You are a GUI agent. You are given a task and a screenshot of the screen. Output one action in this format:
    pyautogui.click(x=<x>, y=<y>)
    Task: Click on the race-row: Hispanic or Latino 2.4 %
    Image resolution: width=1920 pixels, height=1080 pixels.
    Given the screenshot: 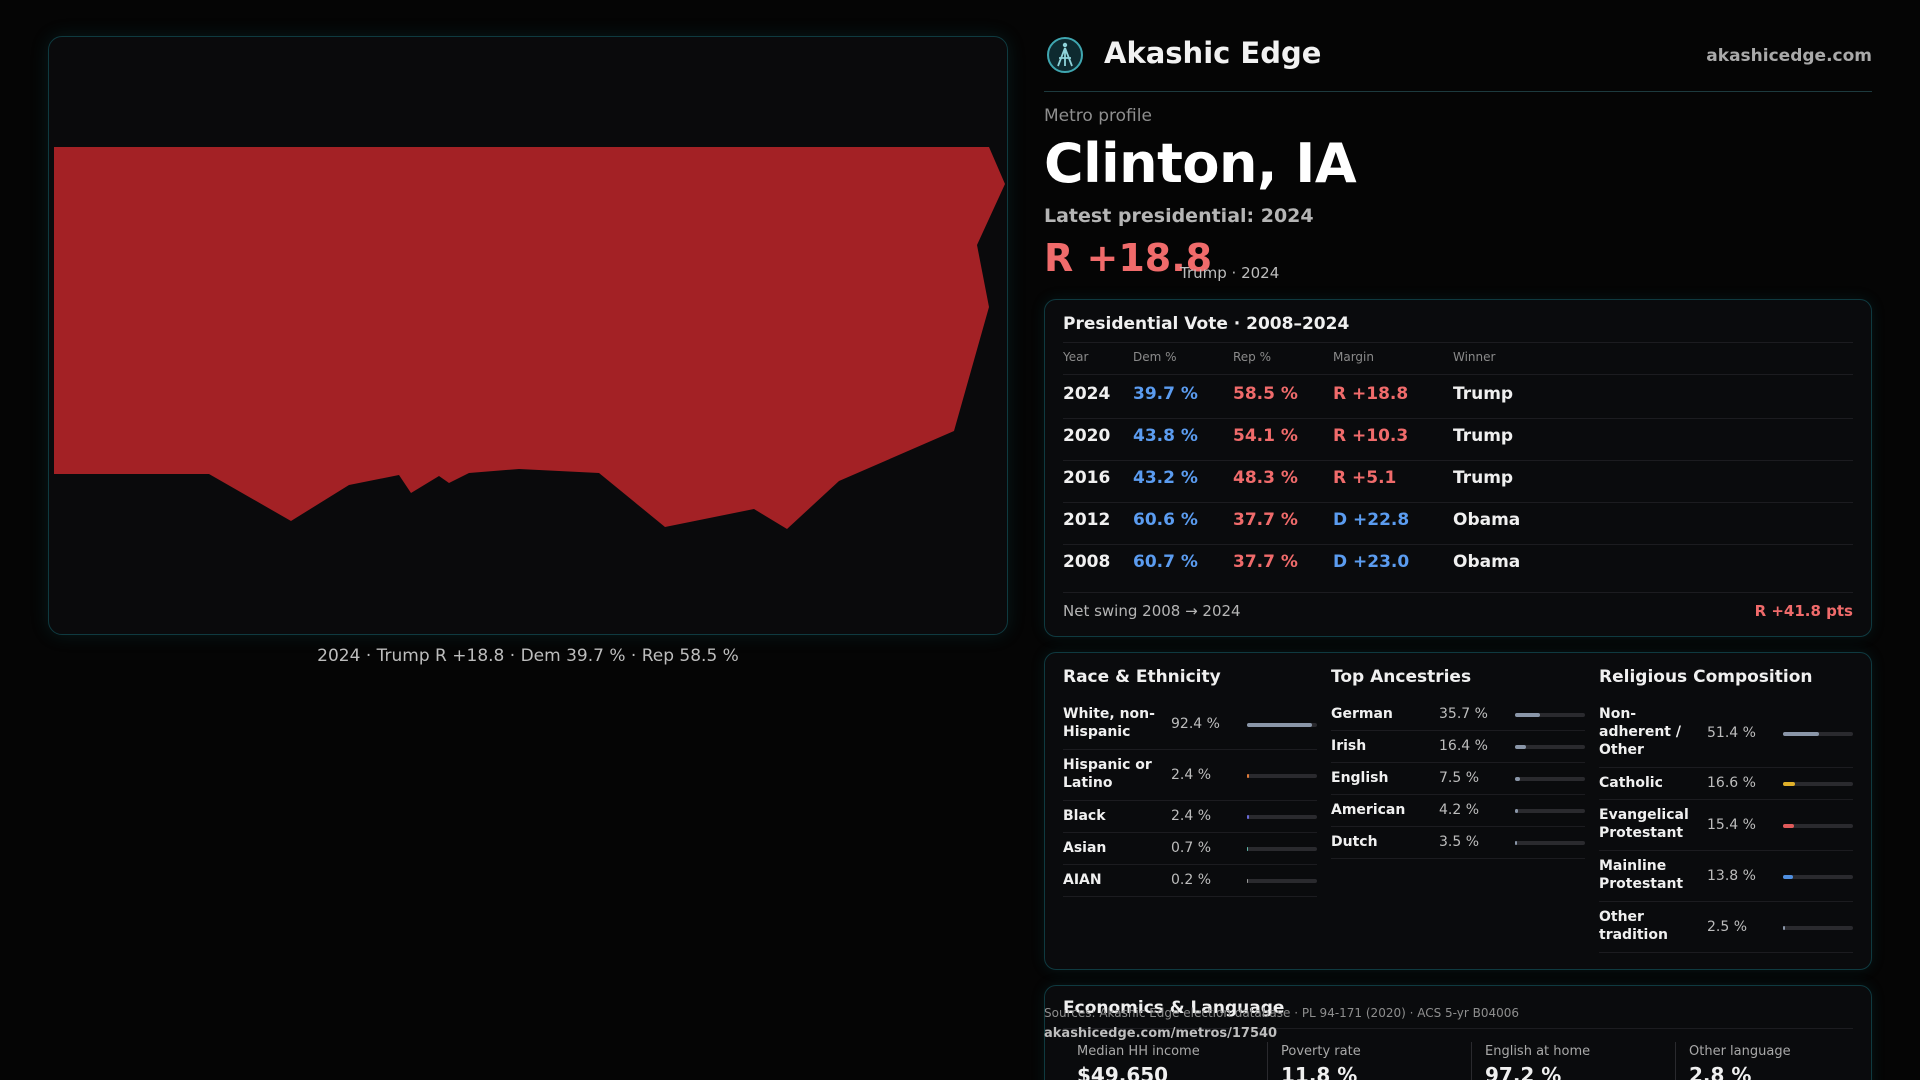 What is the action you would take?
    pyautogui.click(x=1190, y=775)
    